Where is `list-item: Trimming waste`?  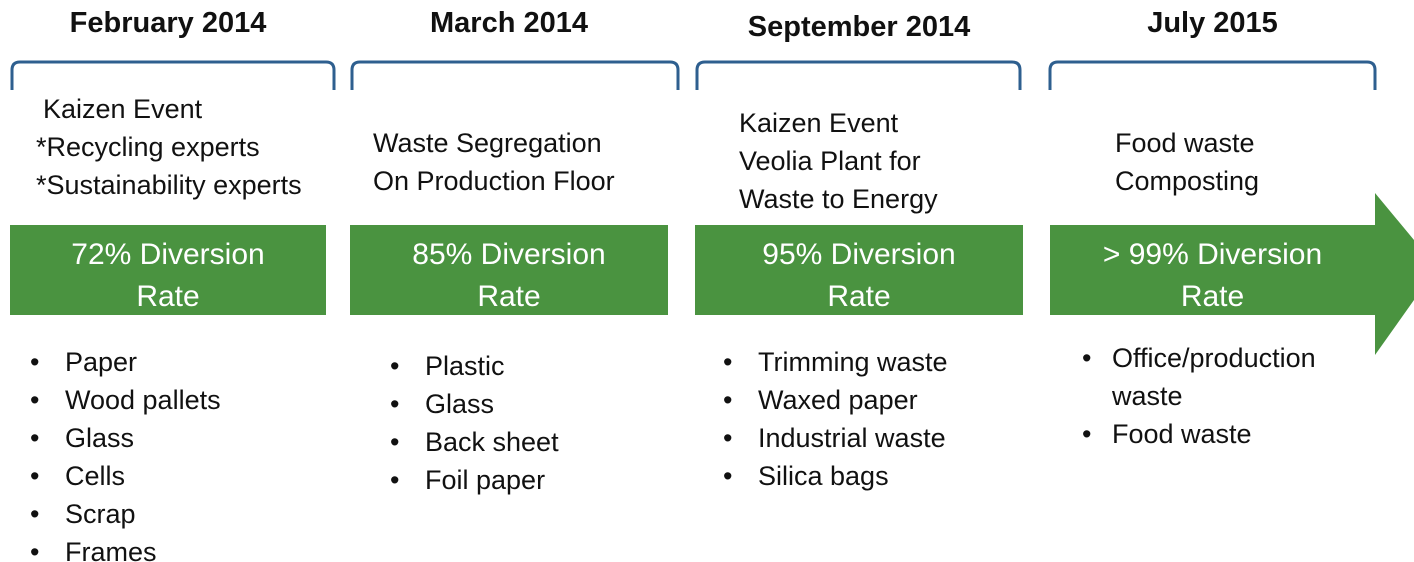
list-item: Trimming waste is located at coordinates (853, 362).